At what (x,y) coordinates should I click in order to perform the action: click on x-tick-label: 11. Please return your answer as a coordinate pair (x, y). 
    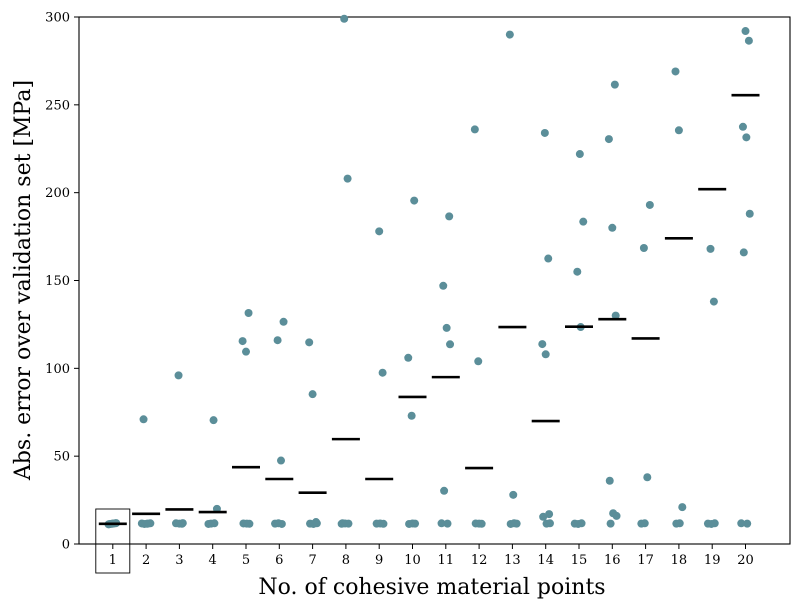
    Looking at the image, I should click on (446, 560).